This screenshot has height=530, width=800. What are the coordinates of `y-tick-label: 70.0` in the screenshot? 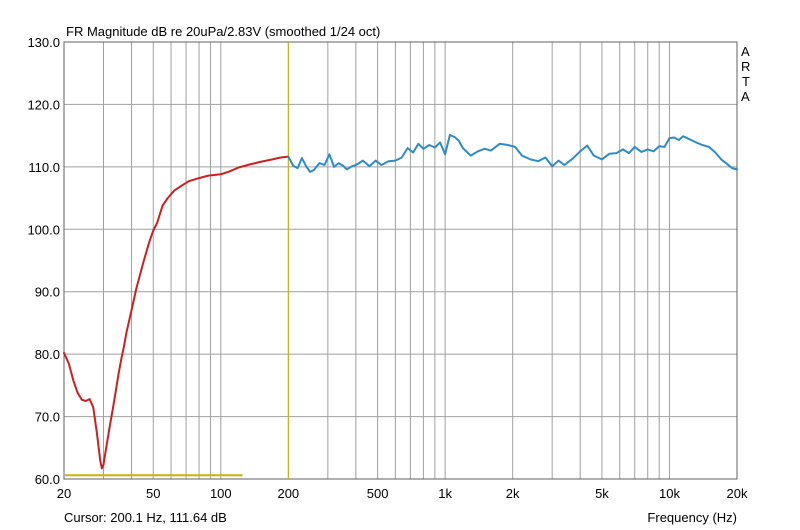 It's located at (47, 417).